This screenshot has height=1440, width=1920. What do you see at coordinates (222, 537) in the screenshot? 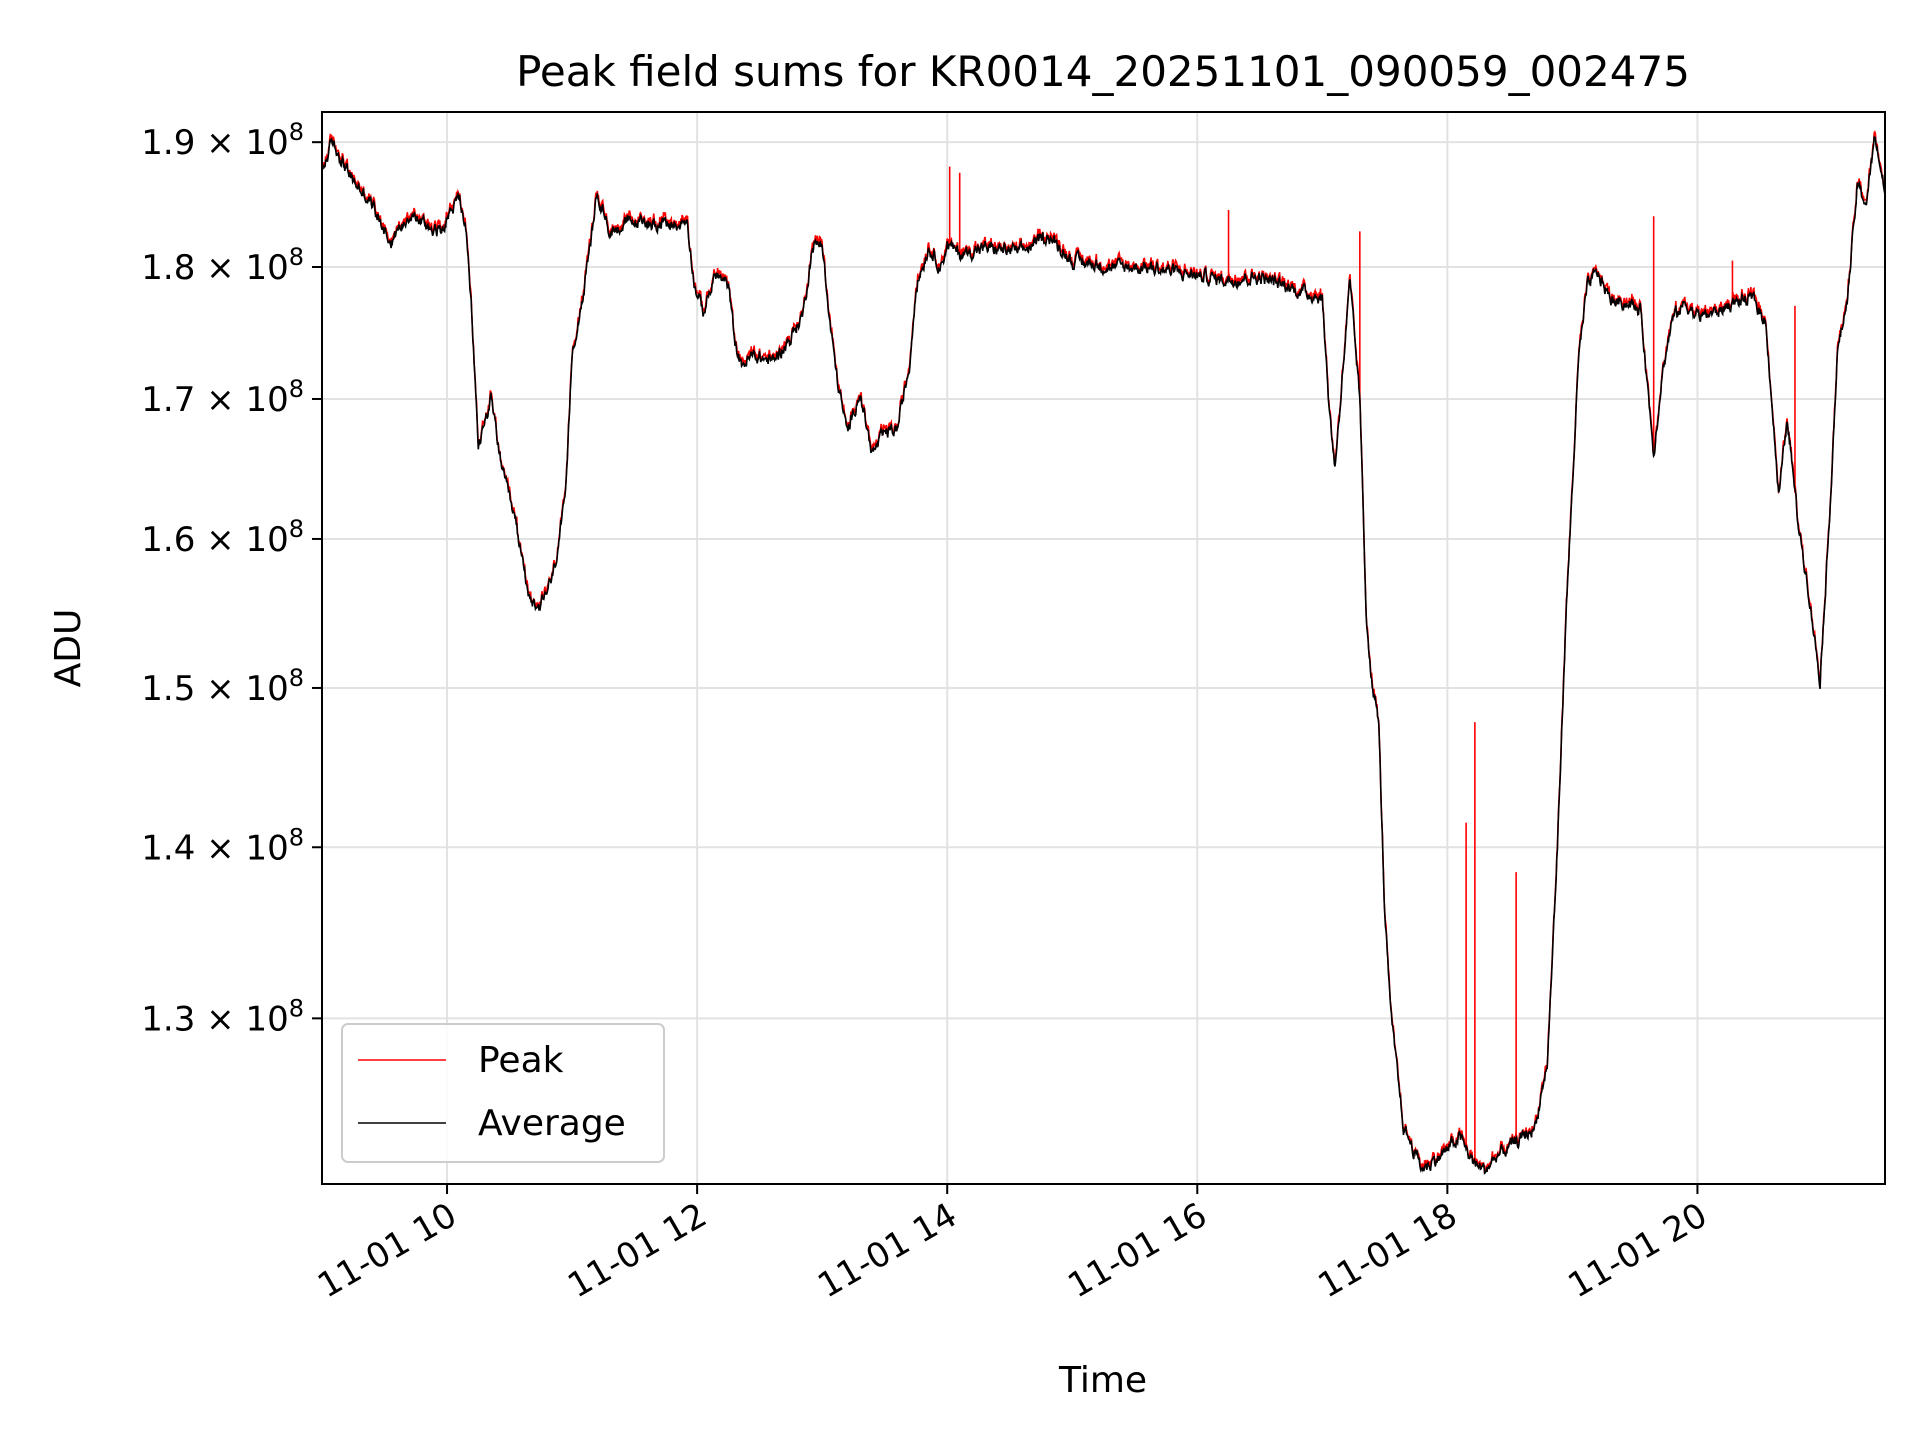
I see `y-tick-label-3: 1.6 × 108` at bounding box center [222, 537].